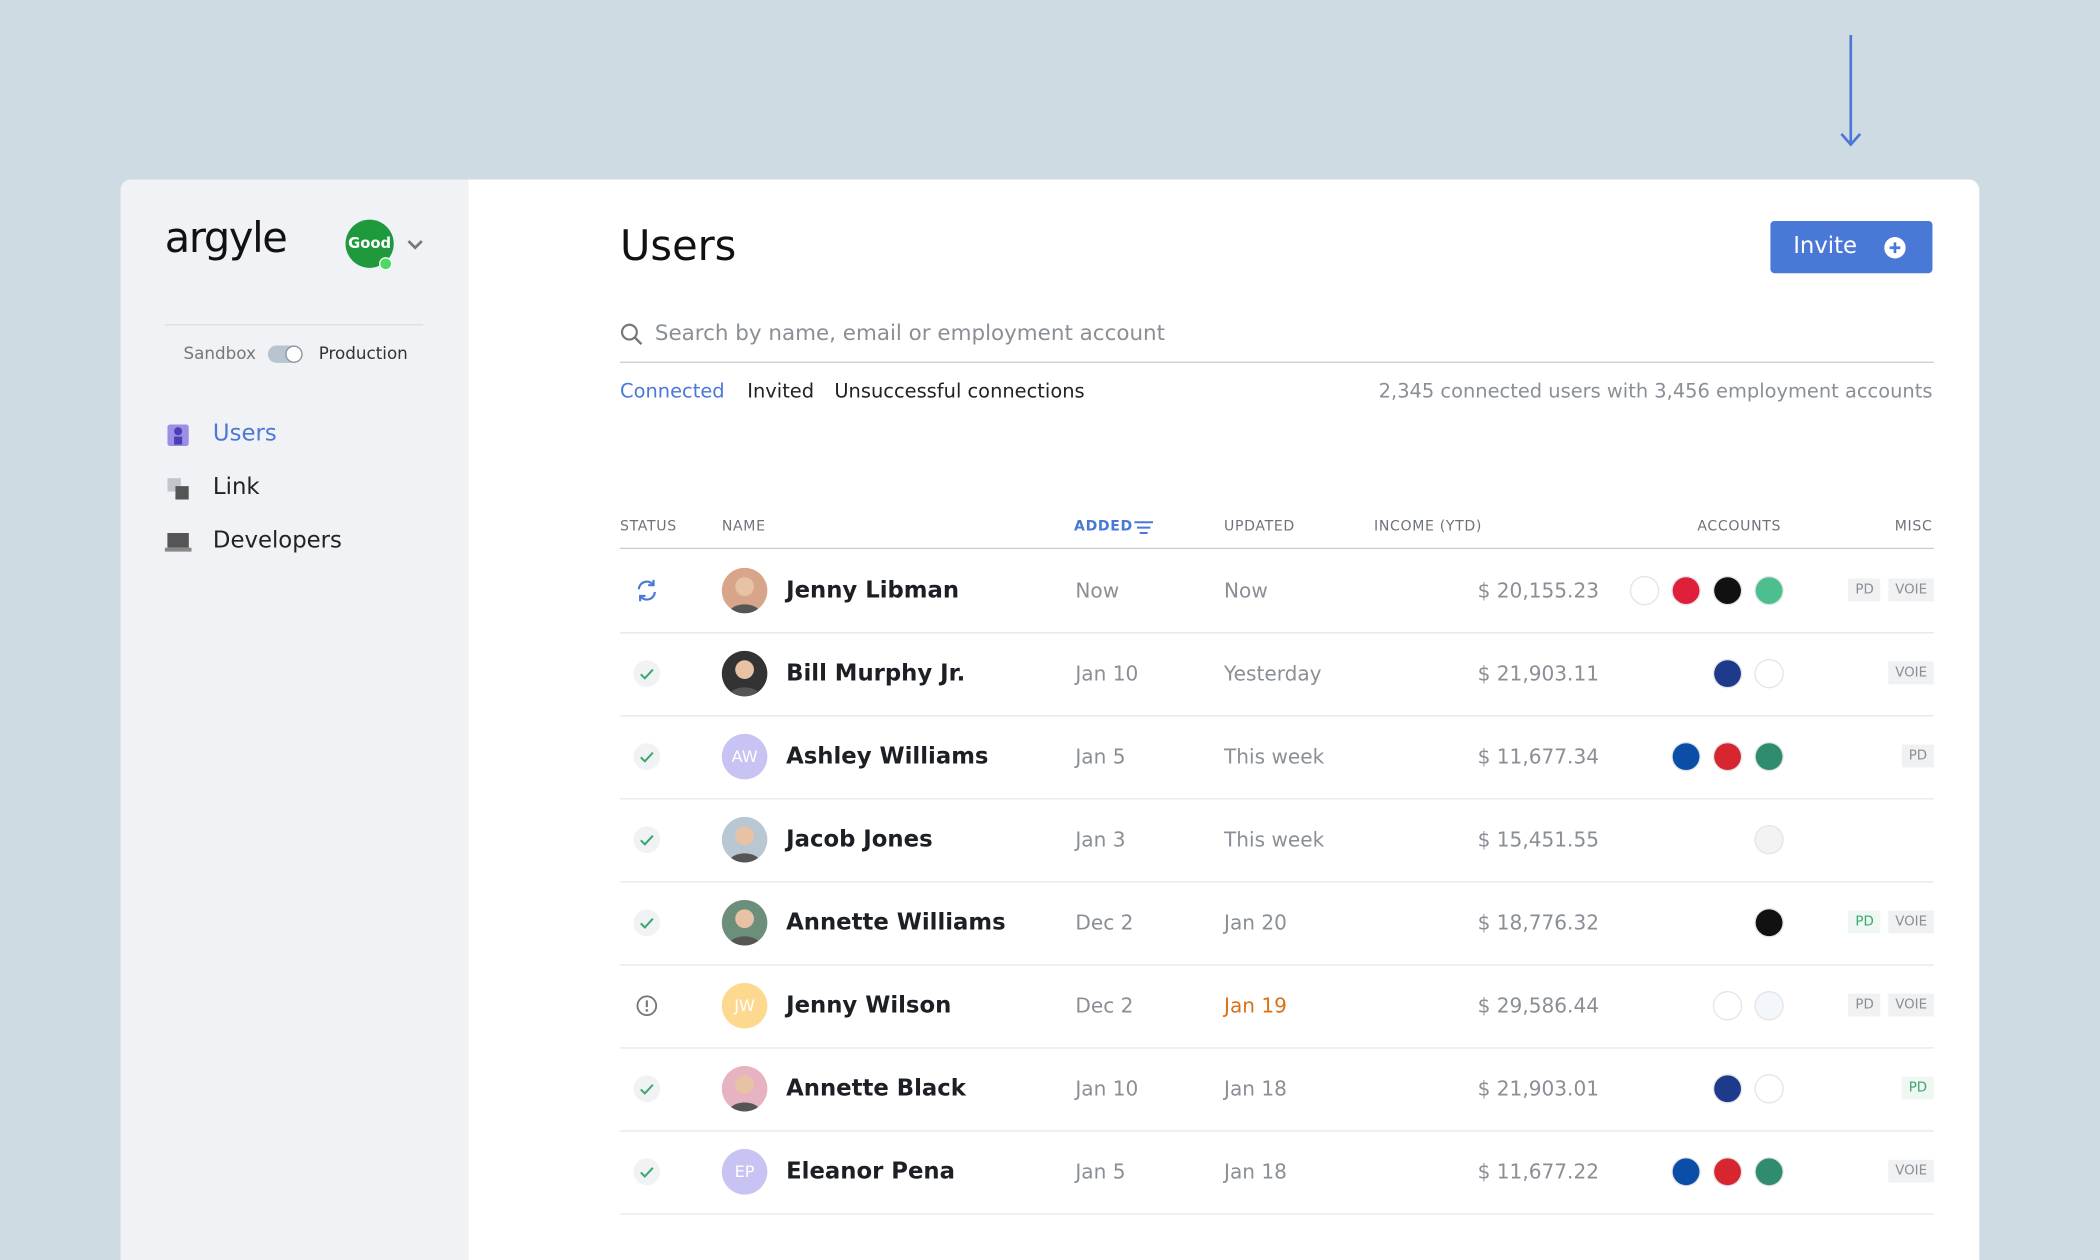 This screenshot has height=1260, width=2100. I want to click on added: Jan 5, so click(1100, 756).